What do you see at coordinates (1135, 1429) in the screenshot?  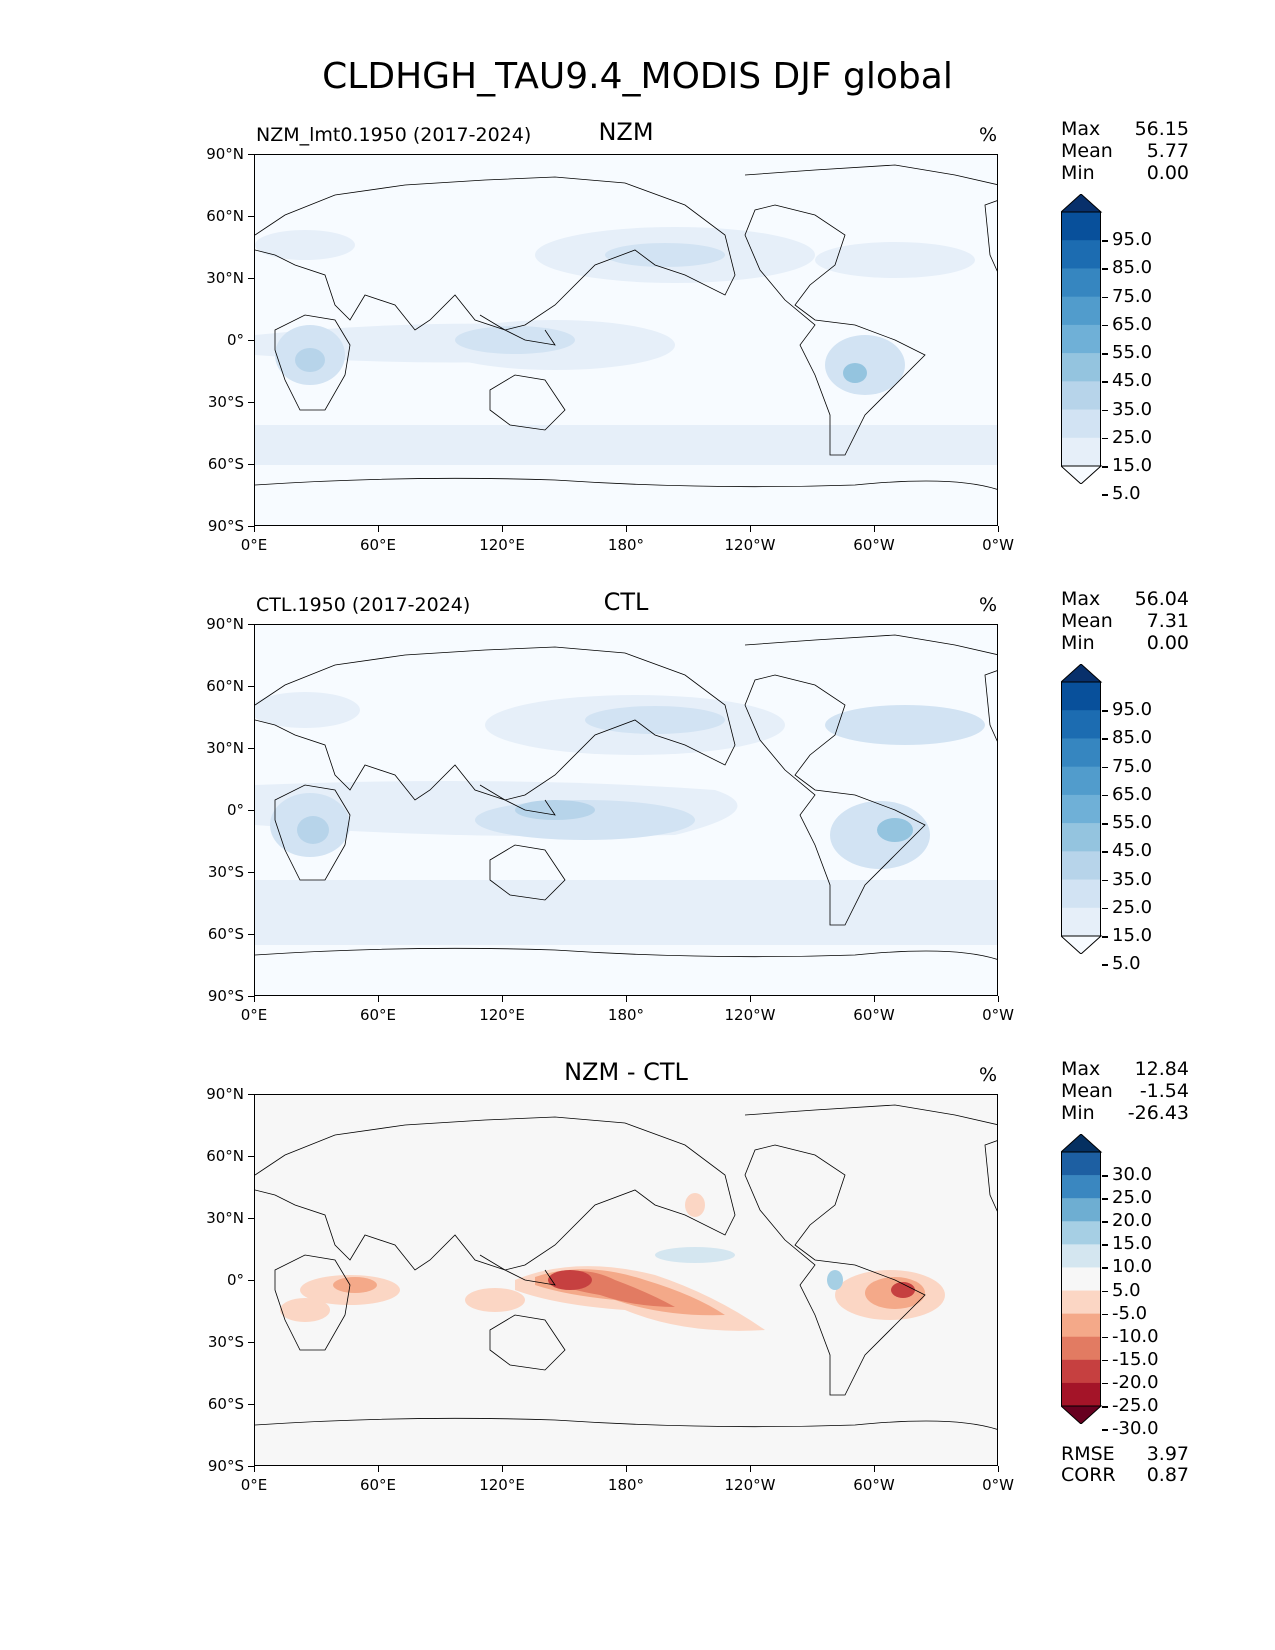 I see `colorbar-label: -30.0` at bounding box center [1135, 1429].